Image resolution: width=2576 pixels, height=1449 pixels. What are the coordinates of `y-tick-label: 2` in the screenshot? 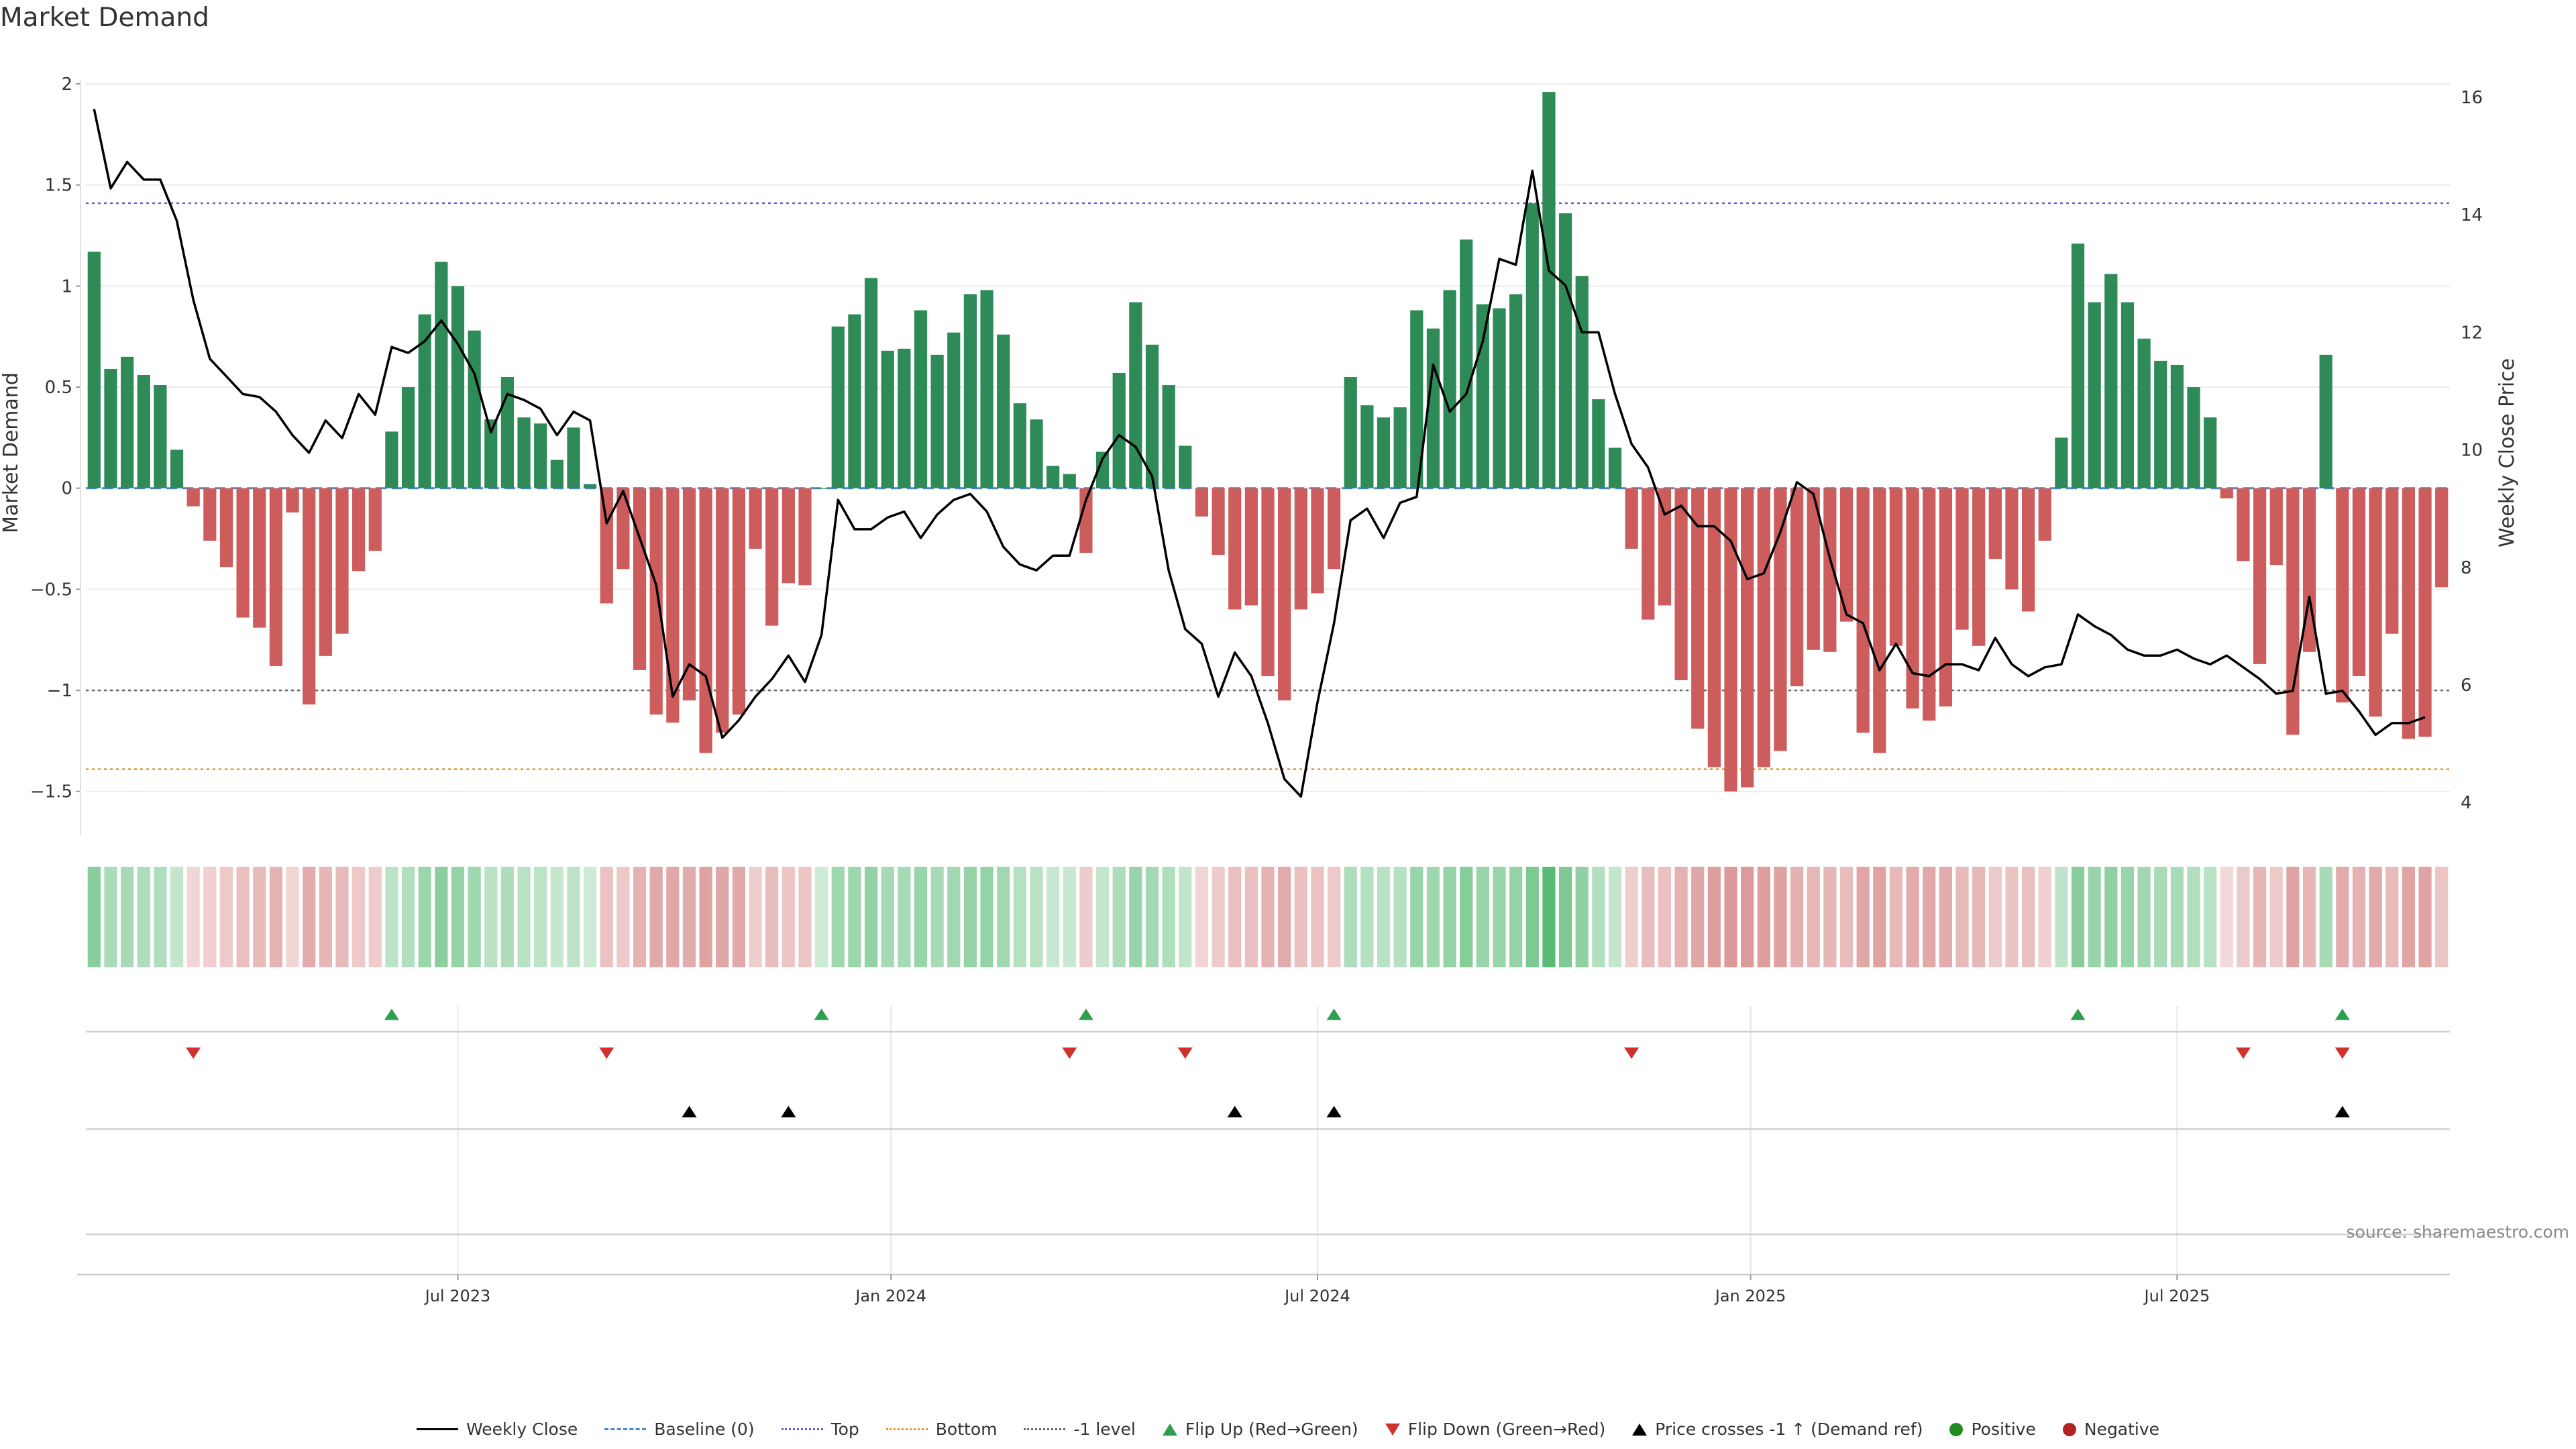 It's located at (66, 84).